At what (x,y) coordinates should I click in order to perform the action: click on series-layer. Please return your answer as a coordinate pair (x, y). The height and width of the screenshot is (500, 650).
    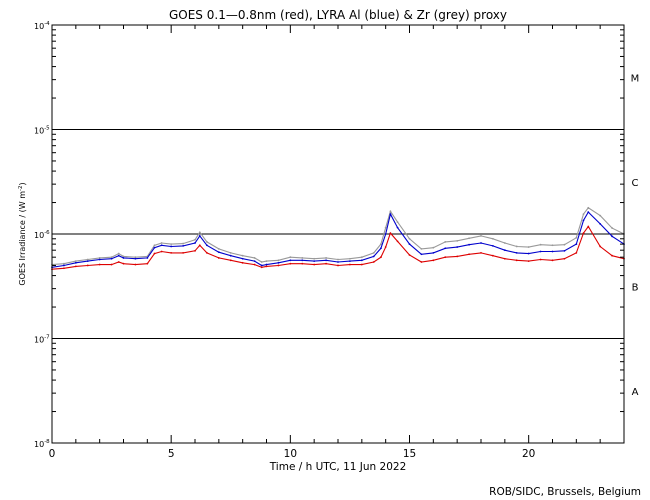
    Looking at the image, I should click on (338, 238).